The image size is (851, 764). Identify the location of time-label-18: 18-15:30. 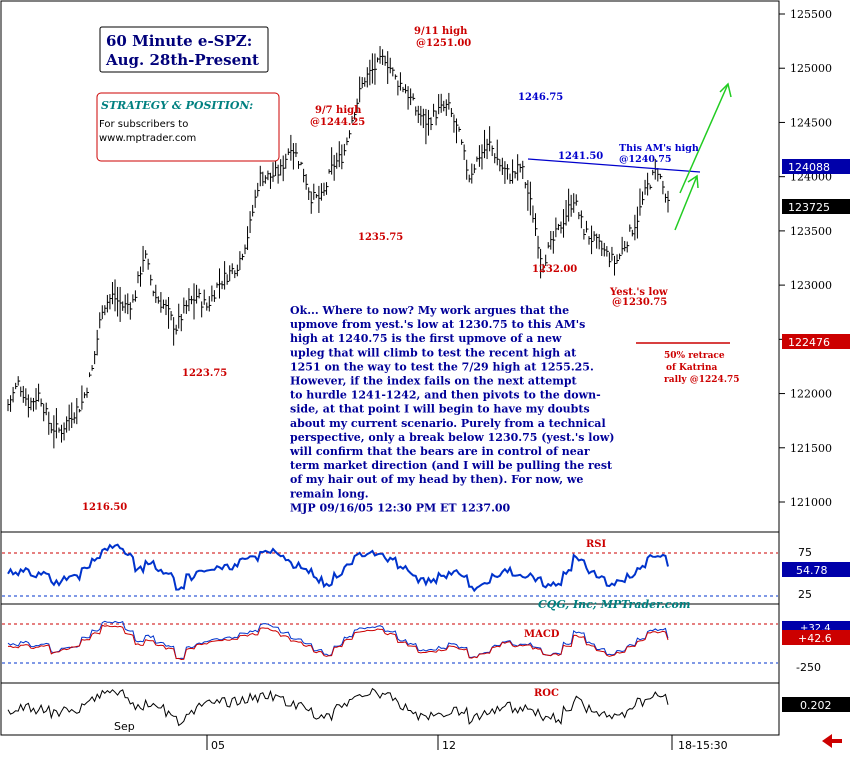
(703, 745).